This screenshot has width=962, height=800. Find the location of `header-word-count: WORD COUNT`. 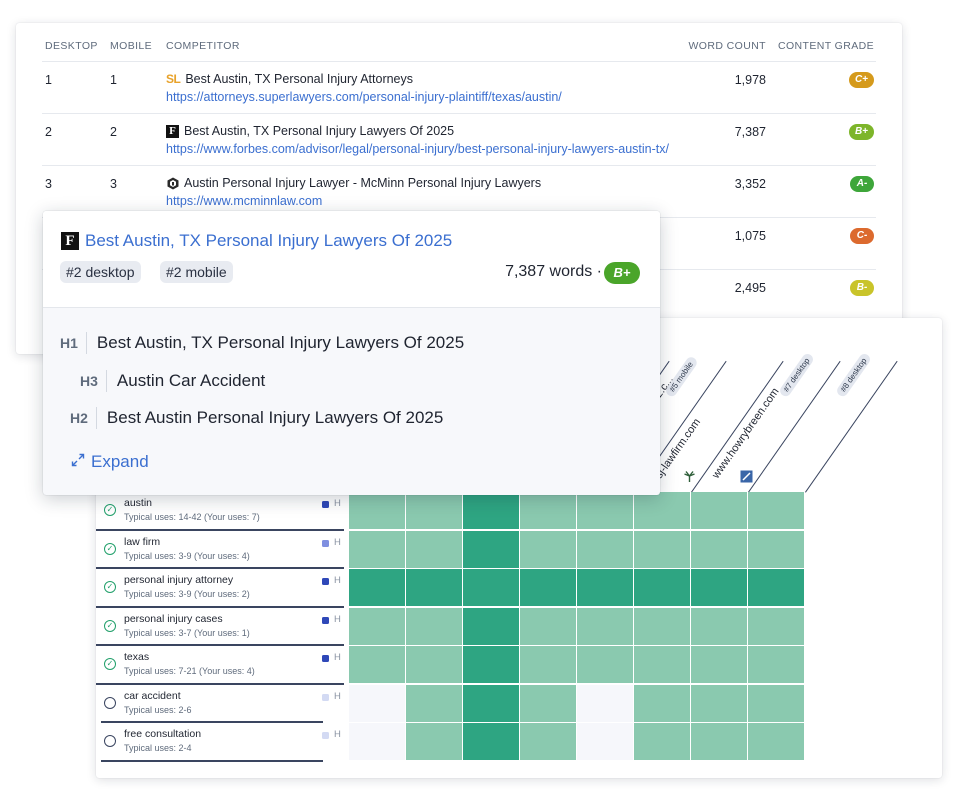

header-word-count: WORD COUNT is located at coordinates (727, 46).